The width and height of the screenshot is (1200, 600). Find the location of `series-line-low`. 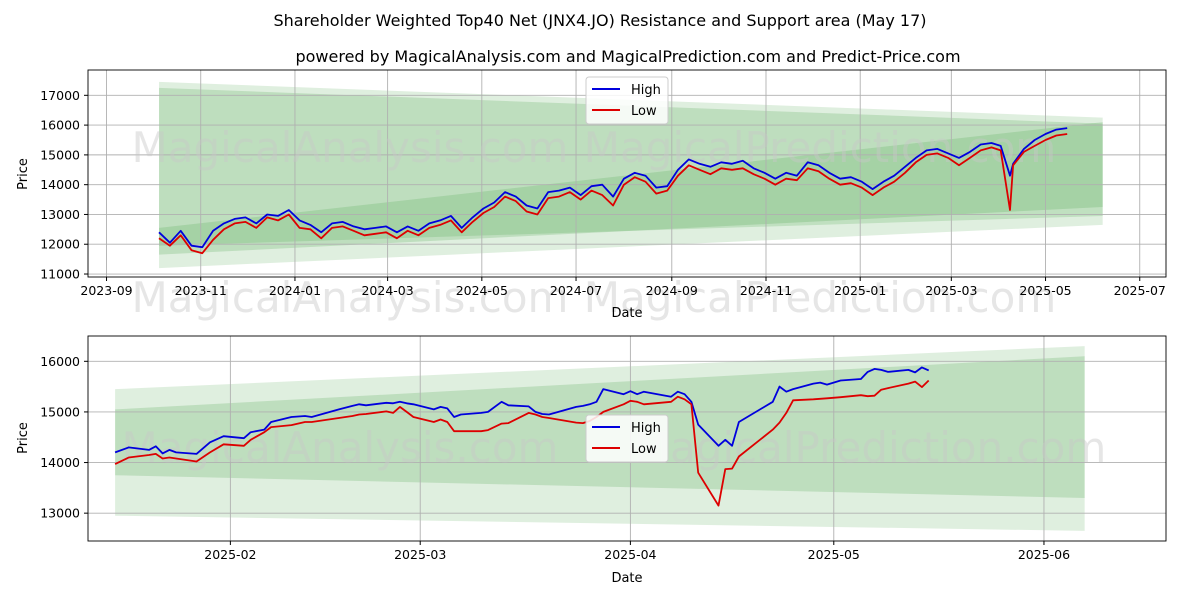

series-line-low is located at coordinates (522, 443).